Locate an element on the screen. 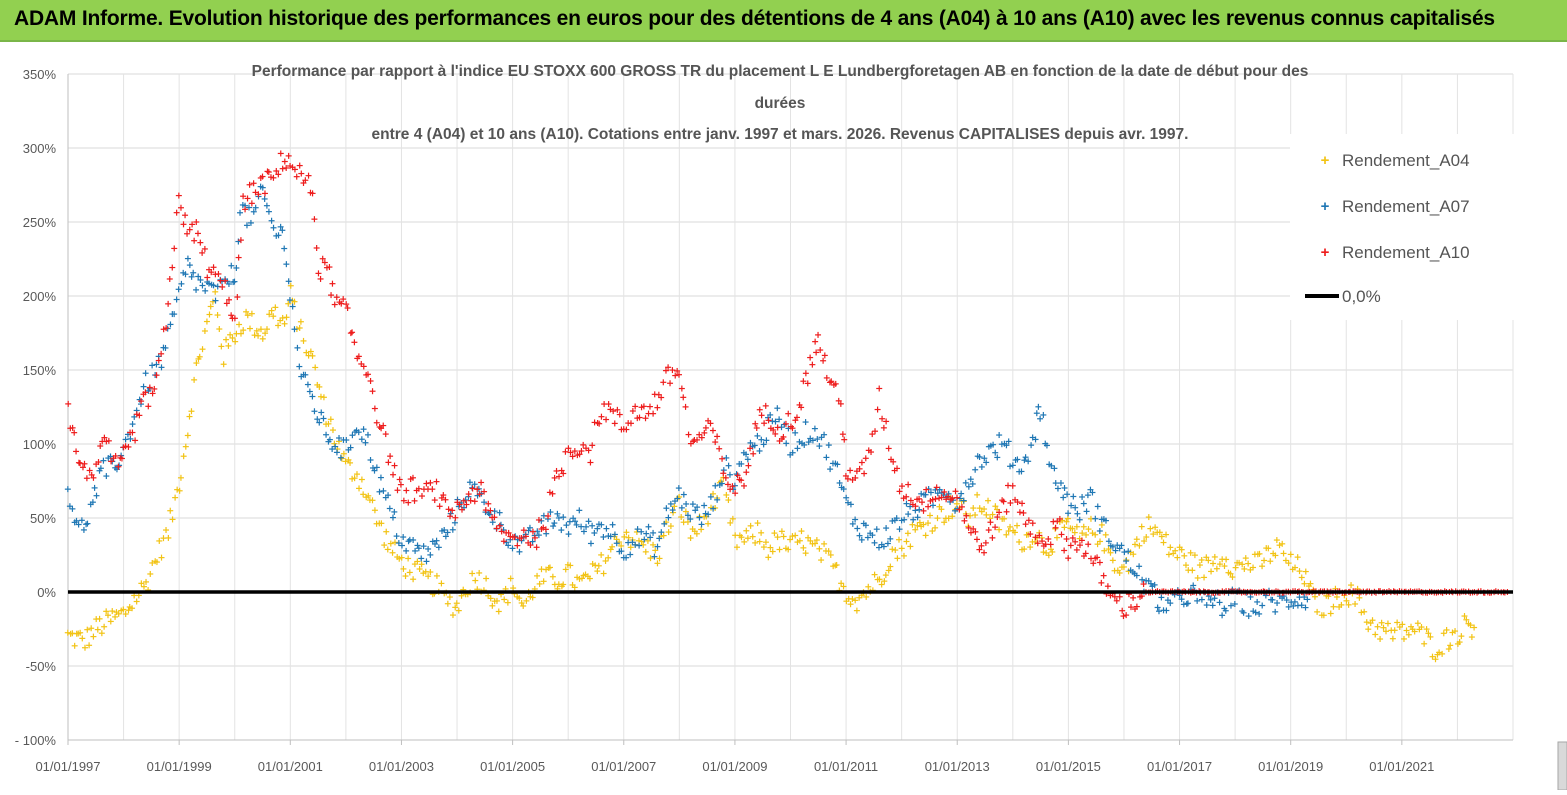 The image size is (1567, 795). scroll-handle is located at coordinates (1562, 766).